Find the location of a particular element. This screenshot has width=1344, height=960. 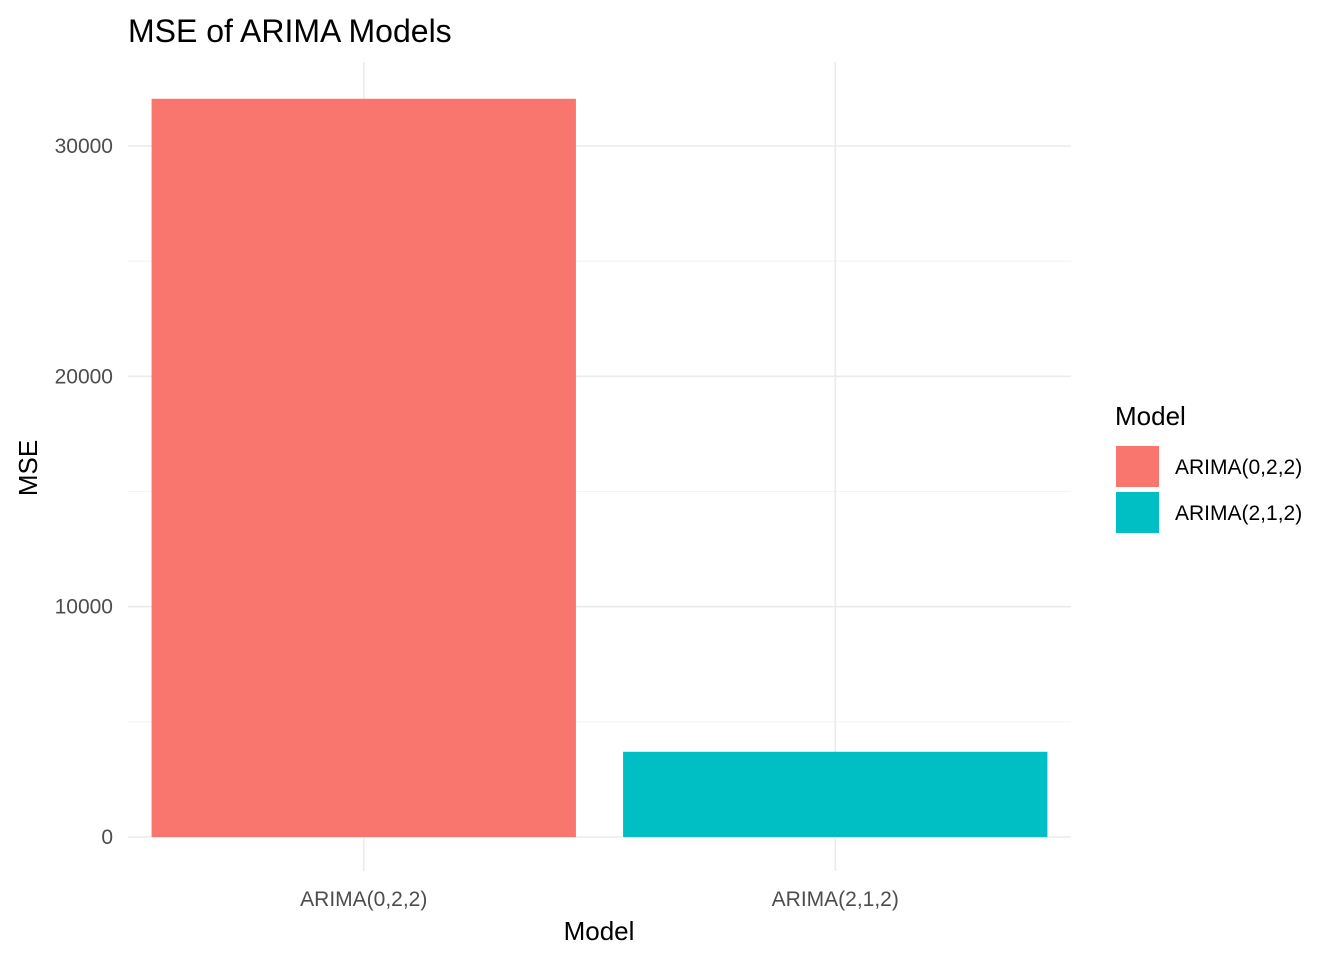

x-tick-label: ARIMA(2,1,2) is located at coordinates (835, 899).